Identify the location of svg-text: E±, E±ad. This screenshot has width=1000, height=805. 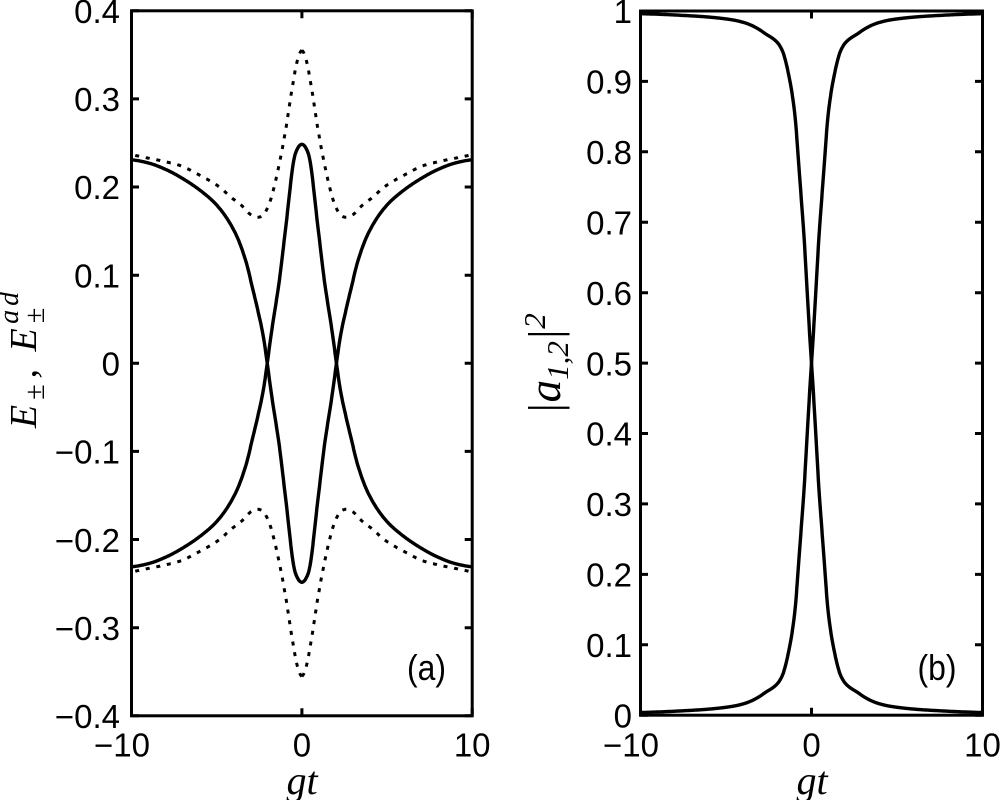
(25, 358).